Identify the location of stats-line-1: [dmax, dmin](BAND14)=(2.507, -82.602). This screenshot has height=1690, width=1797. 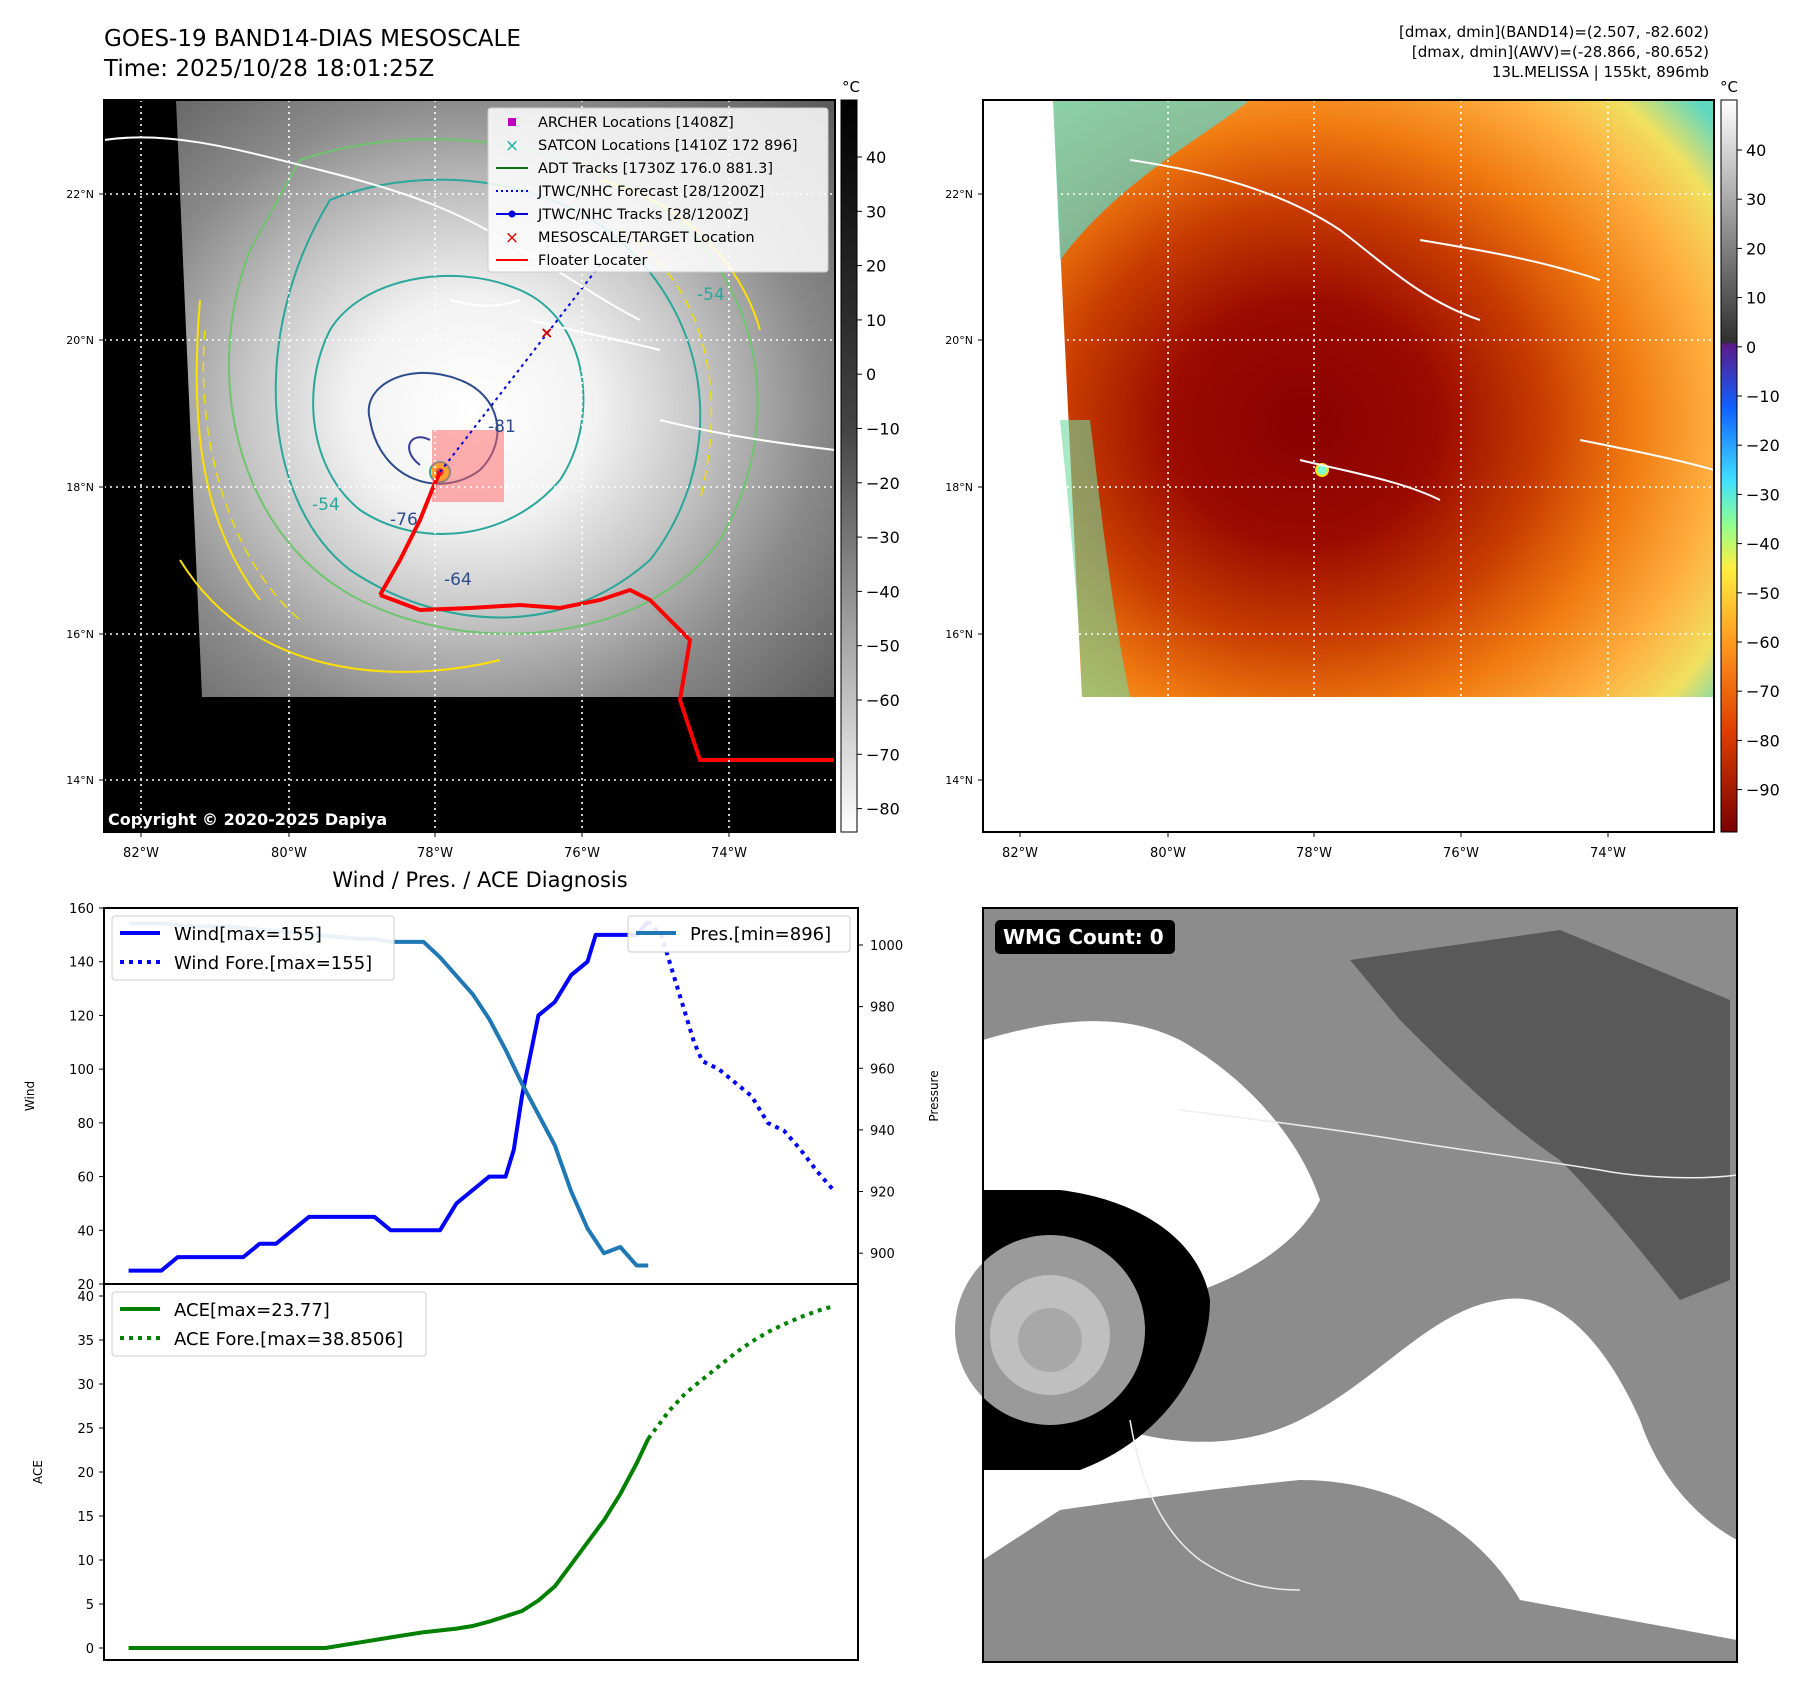
(1553, 32).